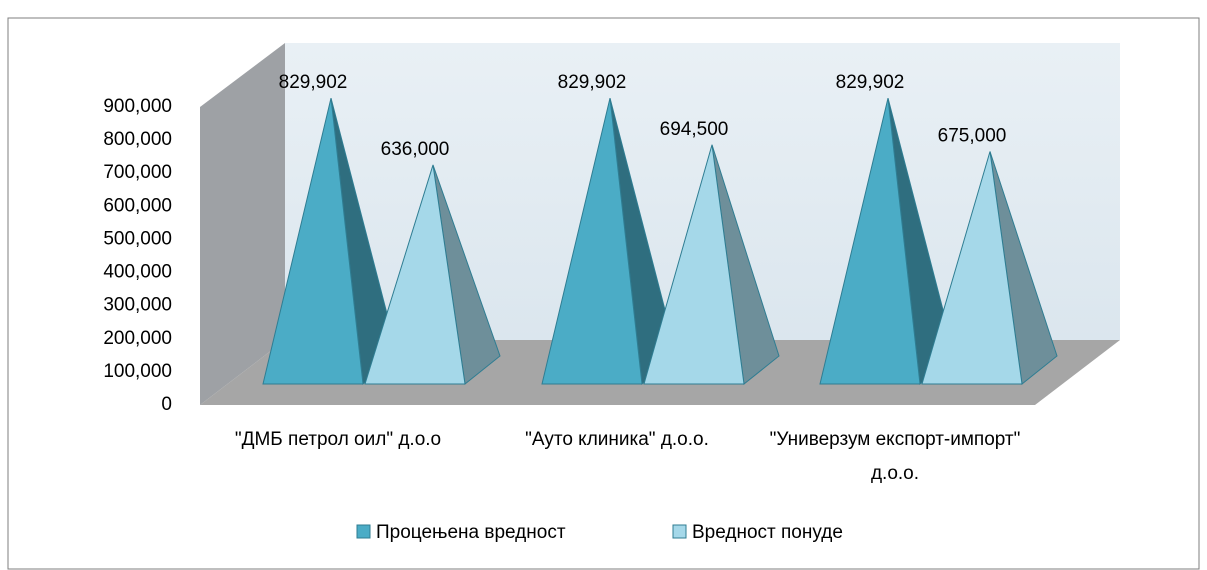 The width and height of the screenshot is (1207, 570). What do you see at coordinates (166, 404) in the screenshot?
I see `y-tick-label: 0` at bounding box center [166, 404].